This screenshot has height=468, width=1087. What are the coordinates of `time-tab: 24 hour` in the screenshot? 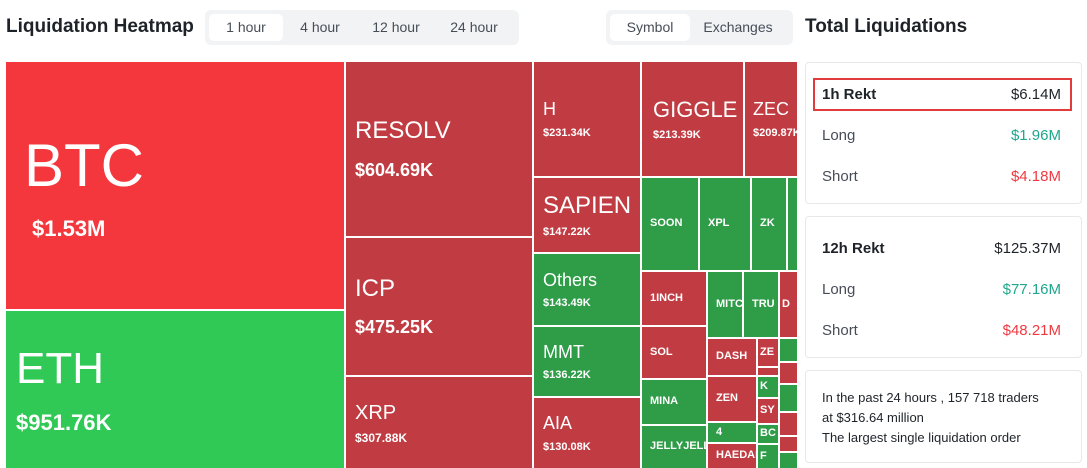 It's located at (474, 27).